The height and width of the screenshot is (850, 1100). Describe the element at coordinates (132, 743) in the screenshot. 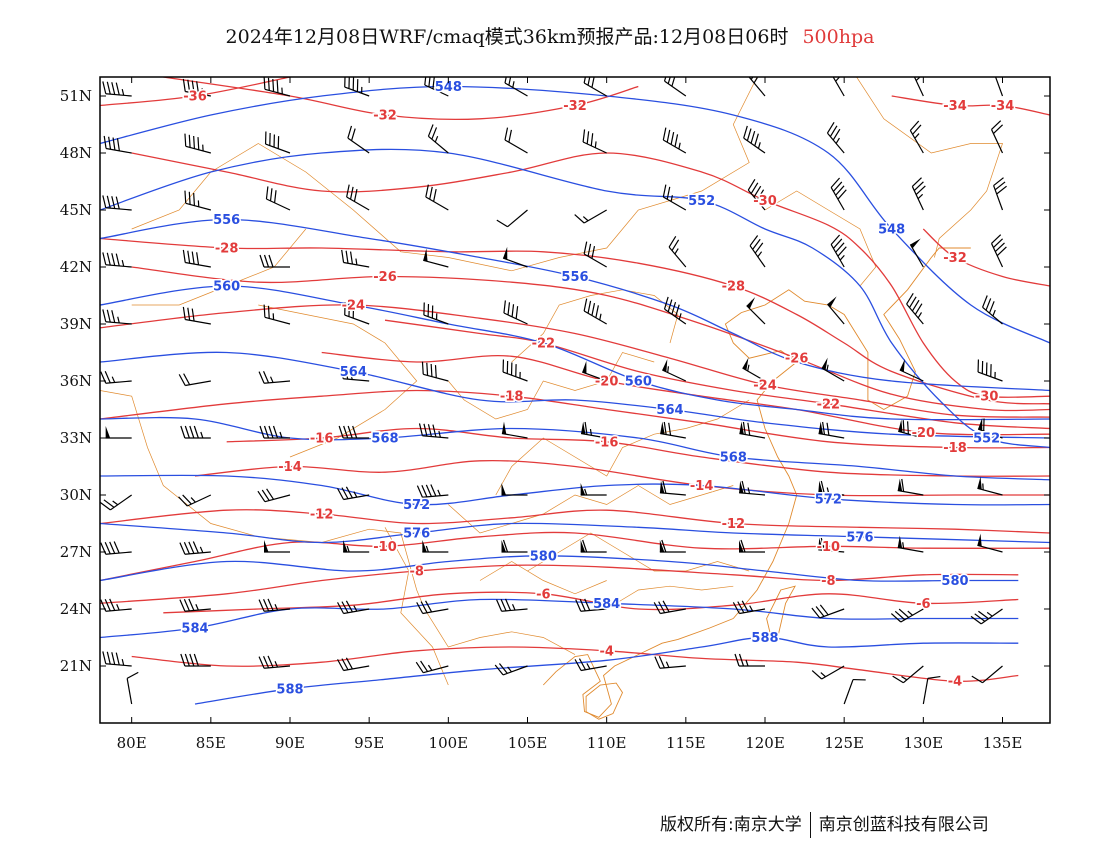

I see `lon-tick-label: 80E` at that location.